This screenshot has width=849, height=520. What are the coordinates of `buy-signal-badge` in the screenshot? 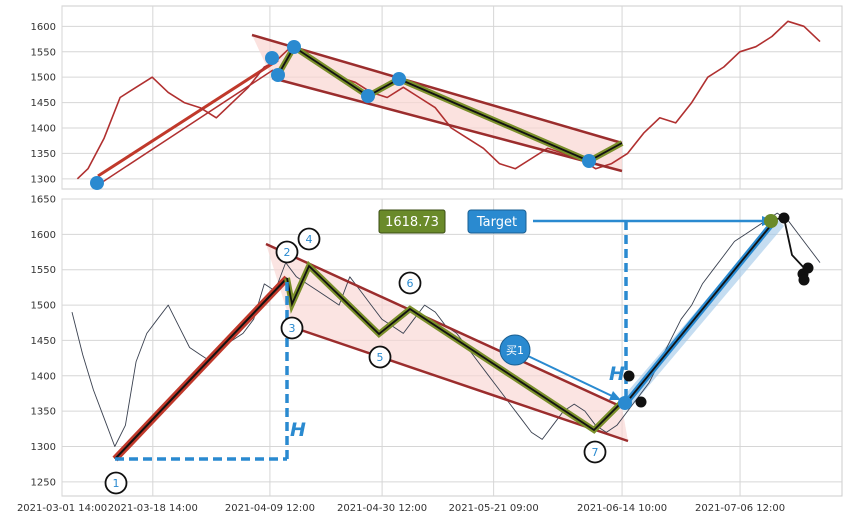 It's located at (515, 350).